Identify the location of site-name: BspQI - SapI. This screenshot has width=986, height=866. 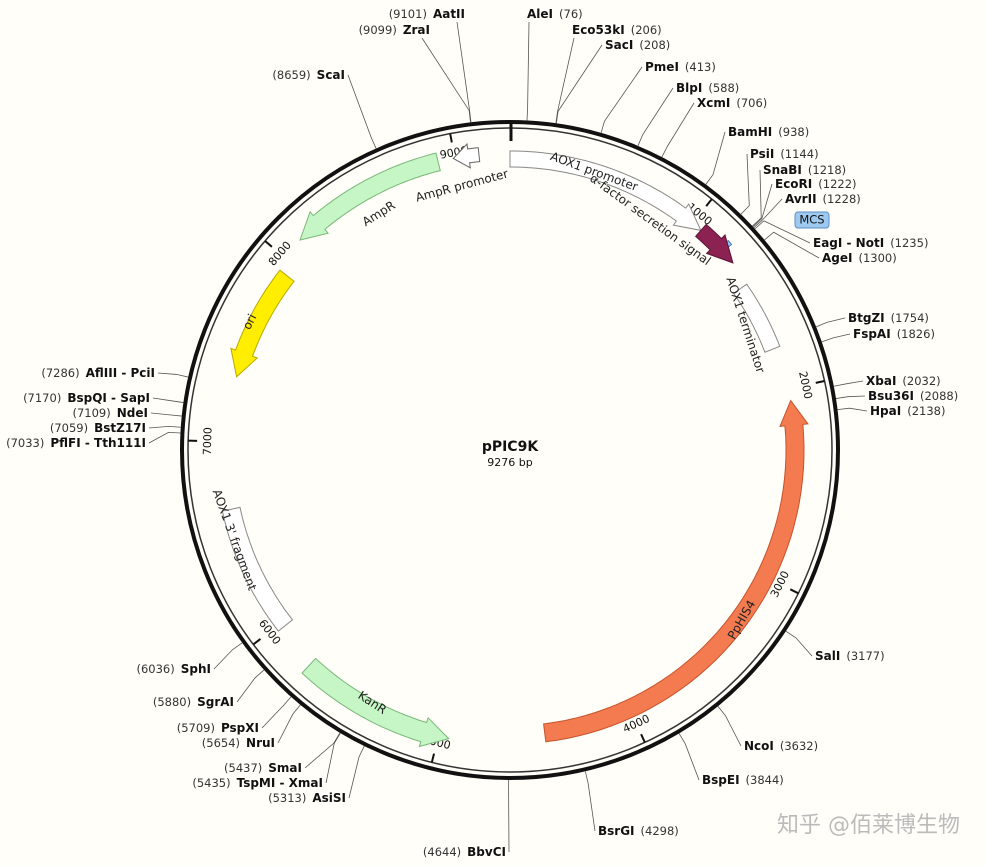
(108, 398).